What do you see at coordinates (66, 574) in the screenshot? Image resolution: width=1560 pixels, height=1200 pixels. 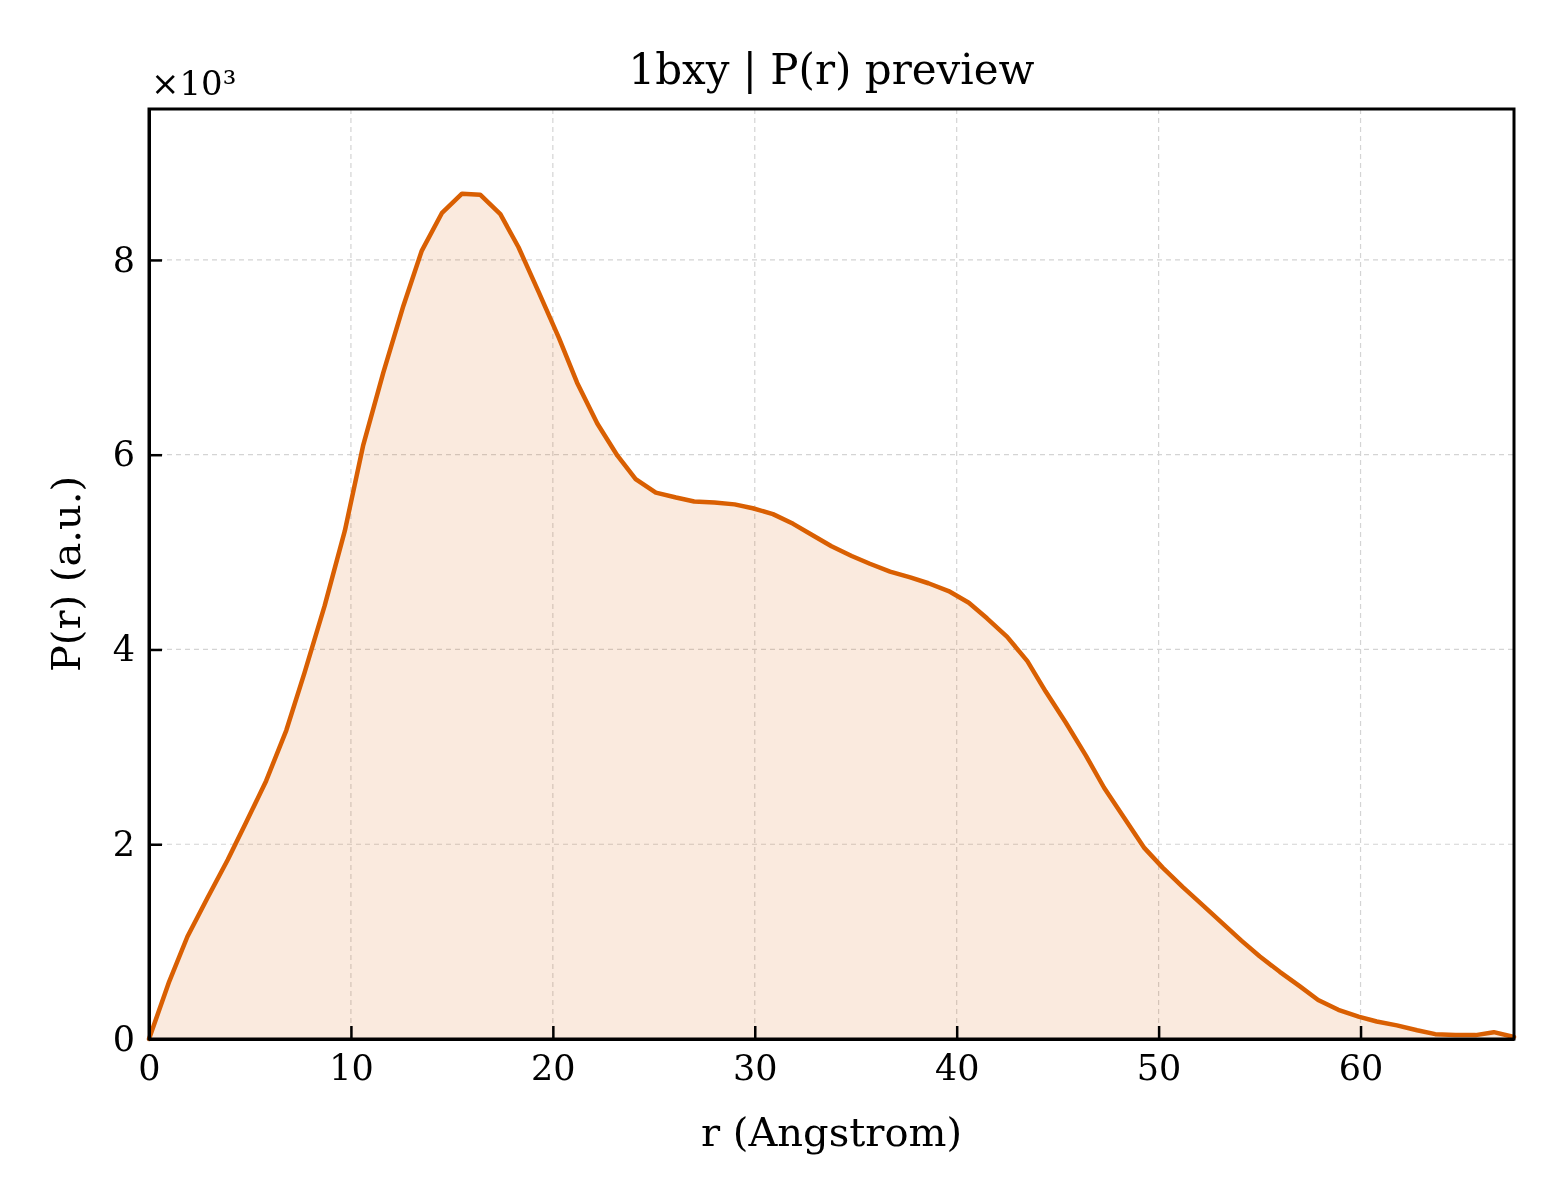 I see `y-axis-title: P(r) (a.u.)` at bounding box center [66, 574].